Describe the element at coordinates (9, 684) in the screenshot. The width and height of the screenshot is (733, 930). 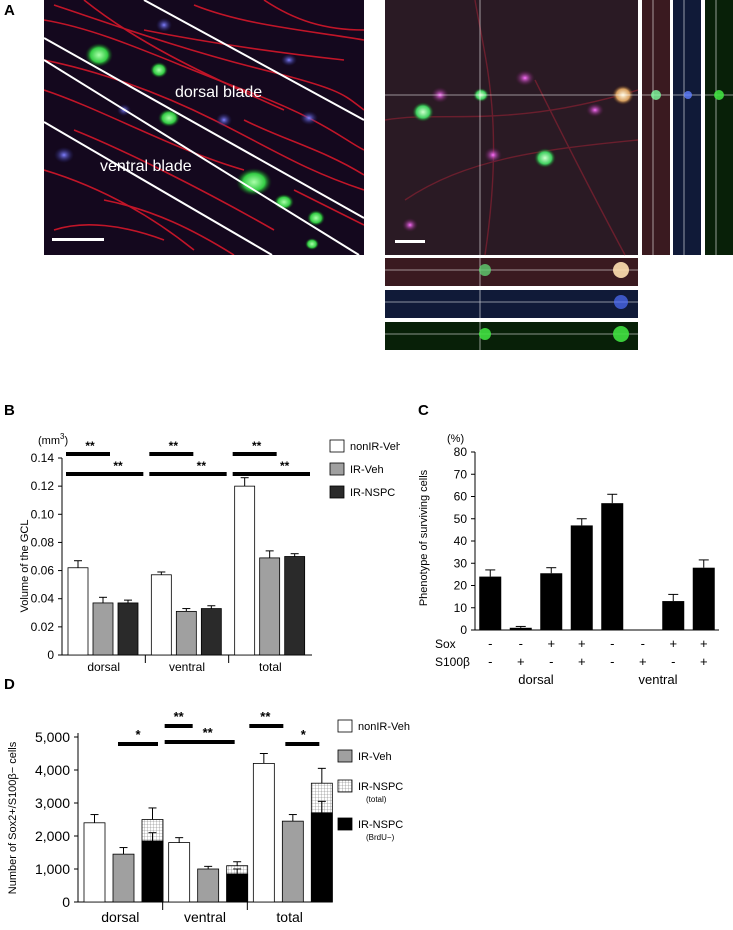
I see `panel-letter-d: D` at that location.